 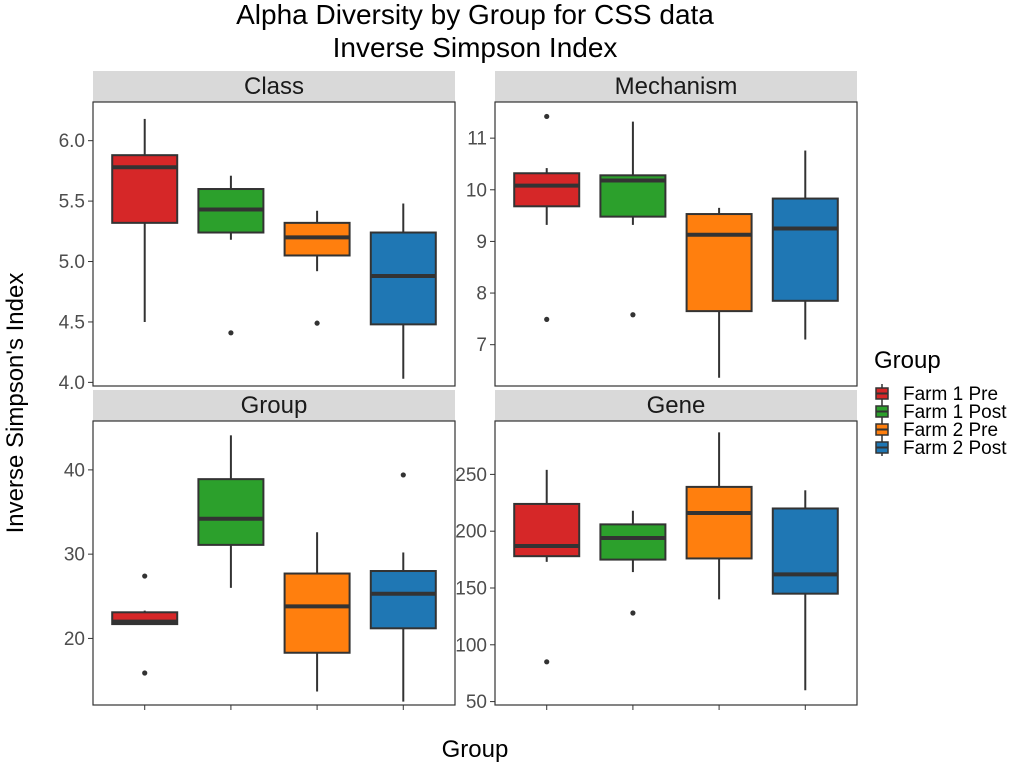 What do you see at coordinates (72, 141) in the screenshot?
I see `y-tick-label-class: 6.0` at bounding box center [72, 141].